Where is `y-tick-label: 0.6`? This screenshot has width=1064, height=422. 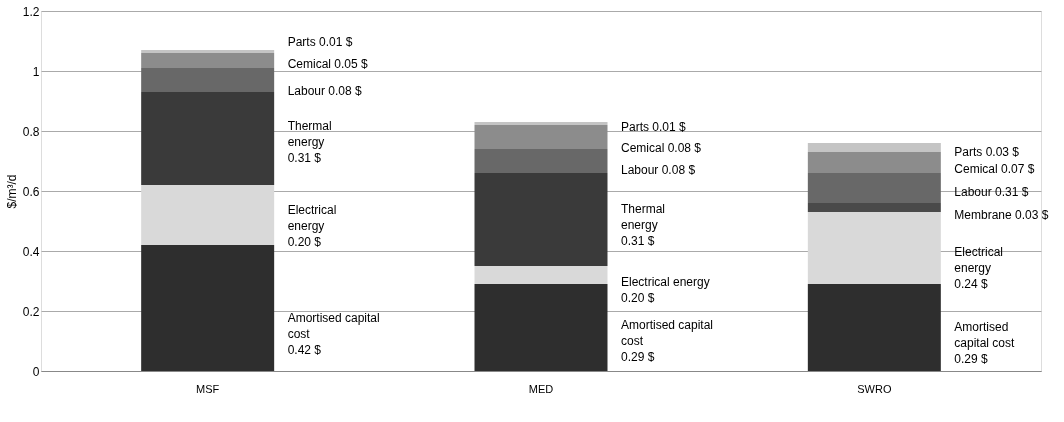 y-tick-label: 0.6 is located at coordinates (31, 191).